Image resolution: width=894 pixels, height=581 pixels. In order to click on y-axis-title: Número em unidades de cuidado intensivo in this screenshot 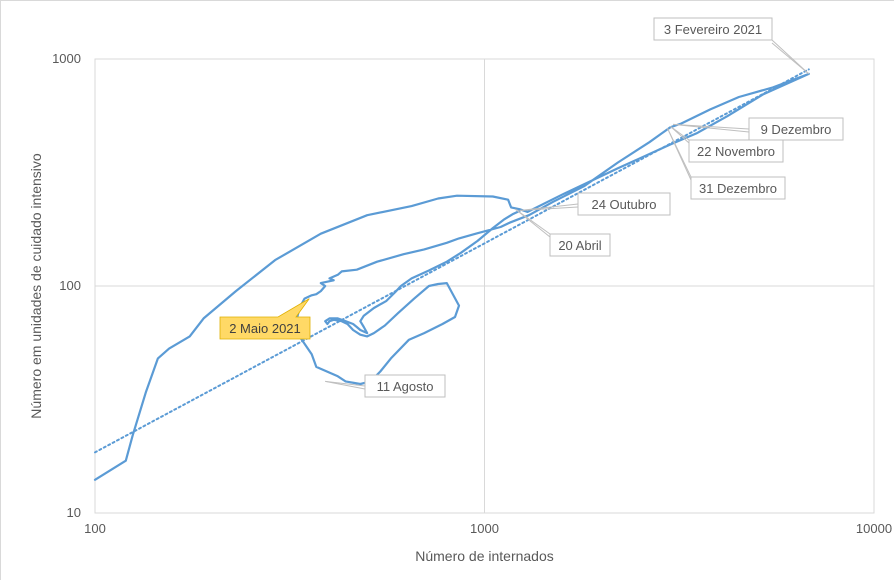, I will do `click(36, 286)`.